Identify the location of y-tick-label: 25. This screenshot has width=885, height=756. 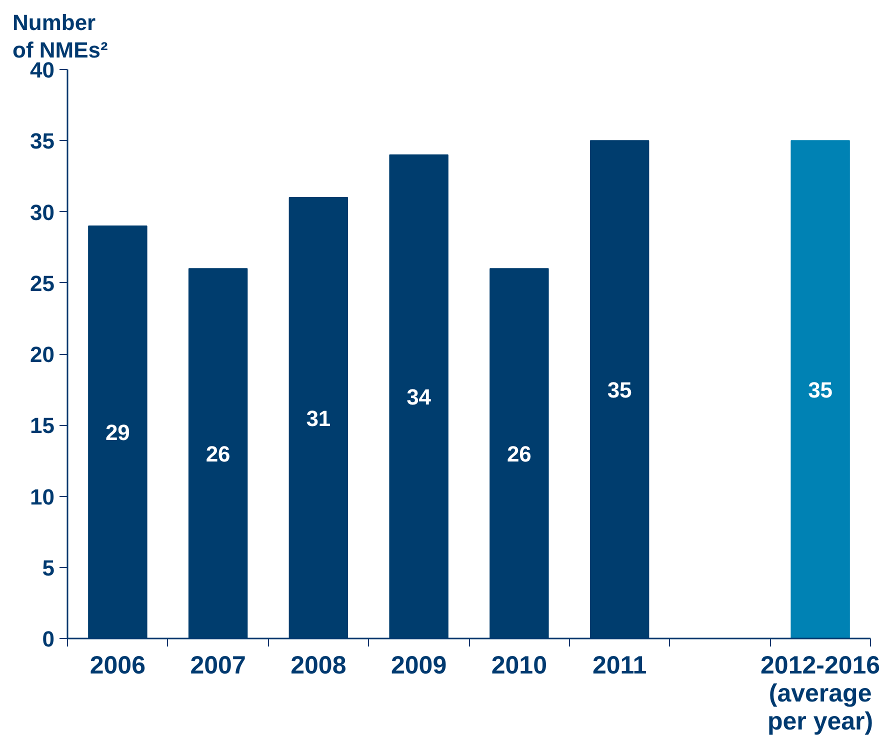
(42, 283).